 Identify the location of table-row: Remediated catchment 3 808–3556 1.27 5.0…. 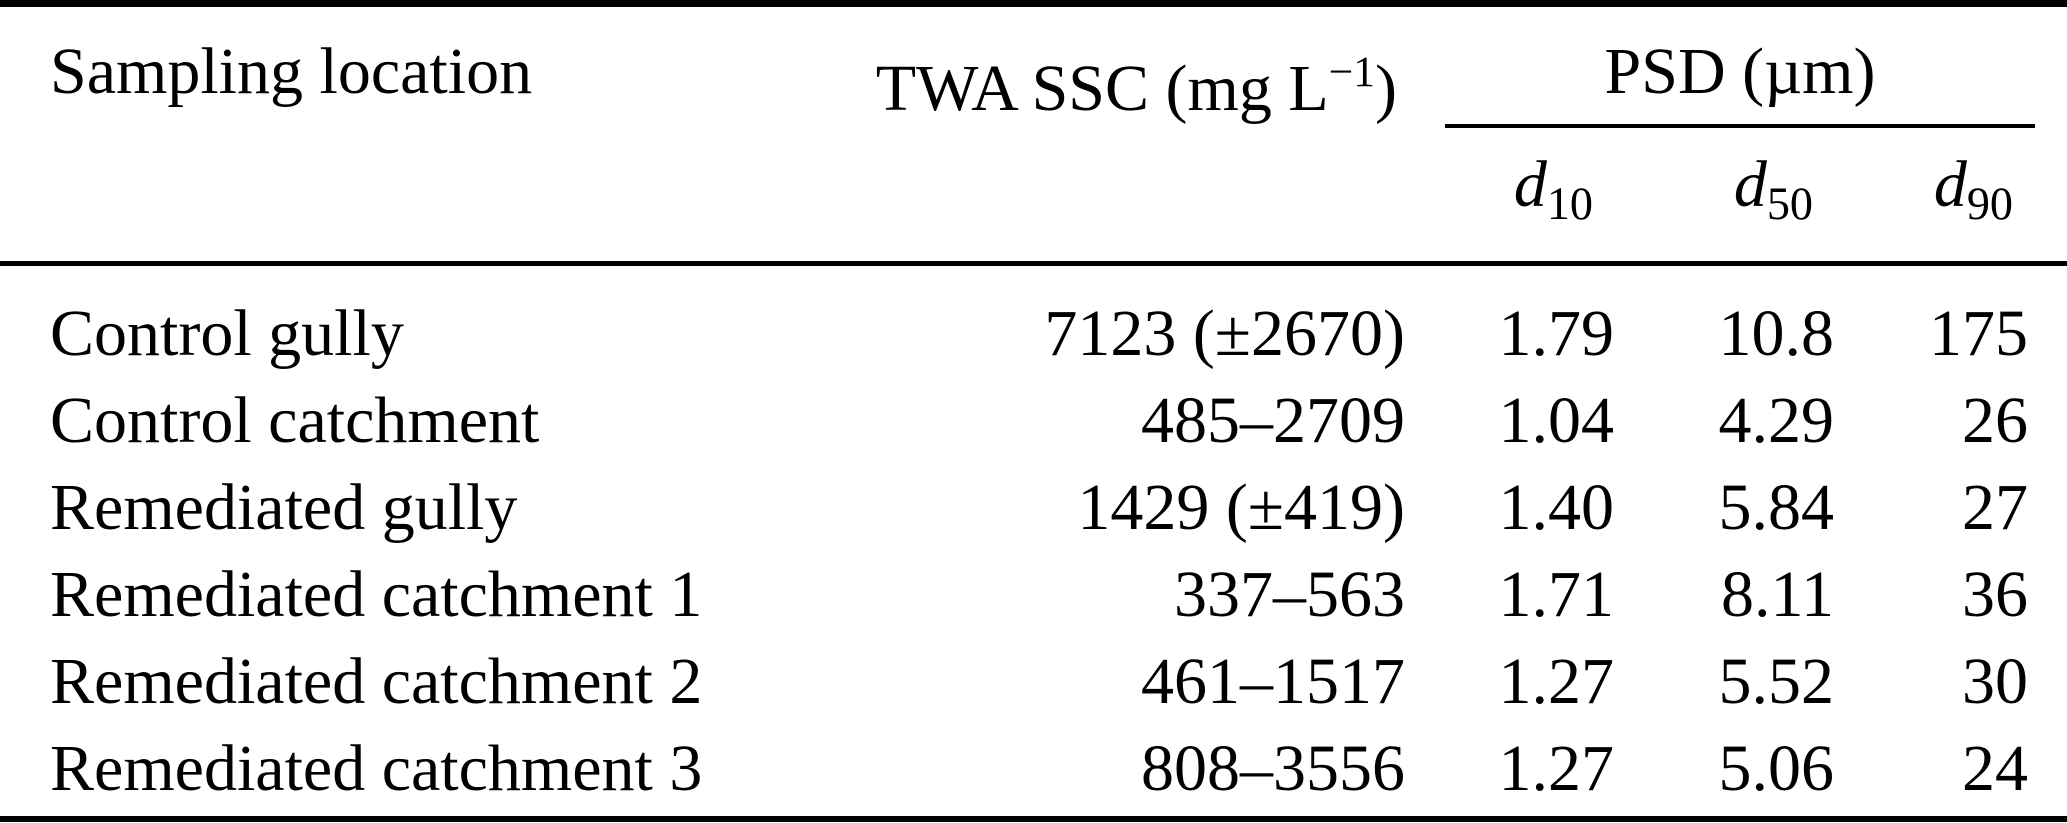
(1033, 768).